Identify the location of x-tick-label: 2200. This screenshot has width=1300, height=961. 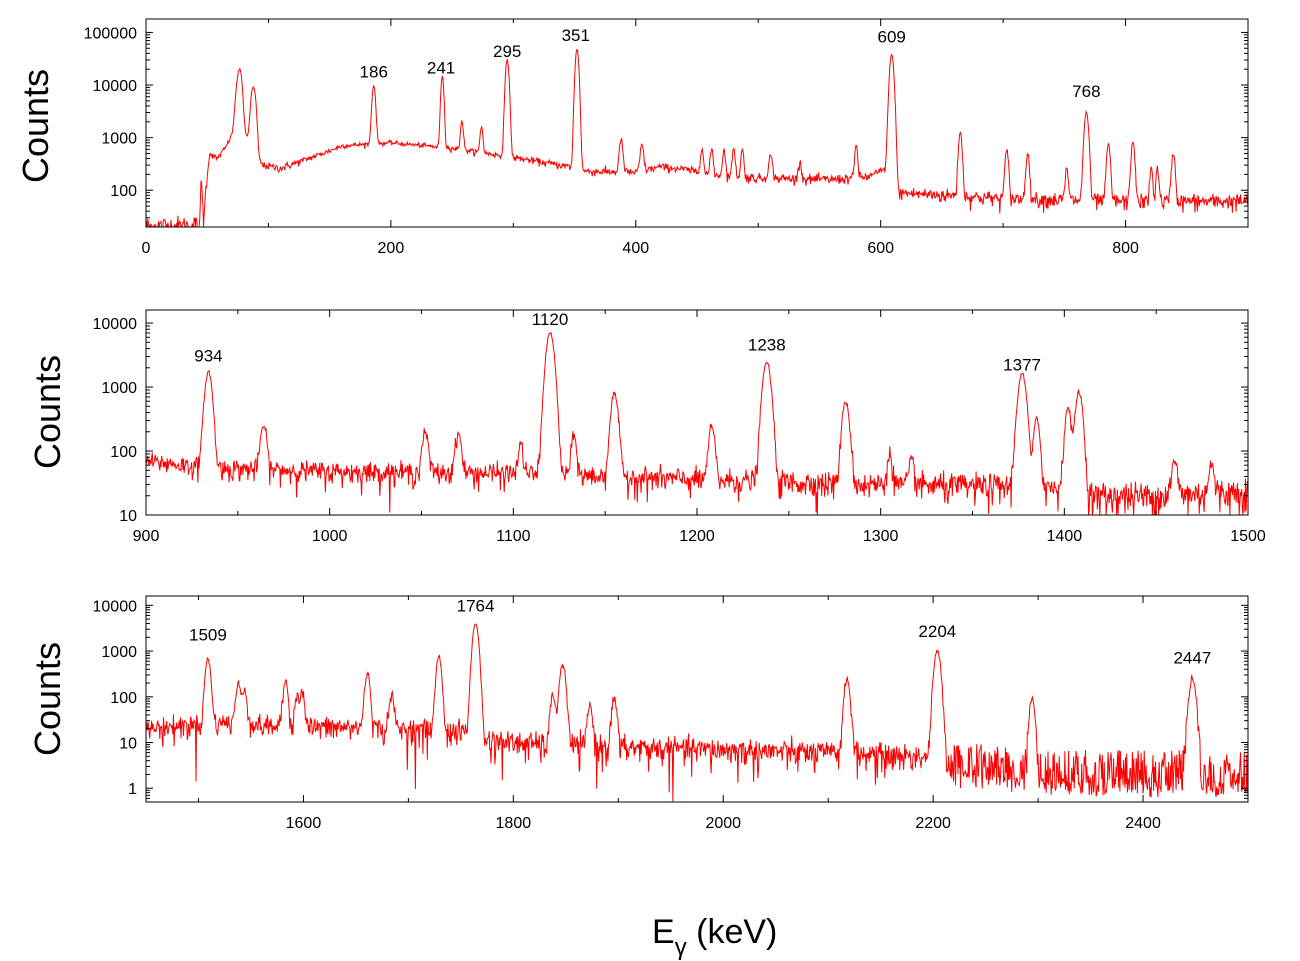
(933, 823).